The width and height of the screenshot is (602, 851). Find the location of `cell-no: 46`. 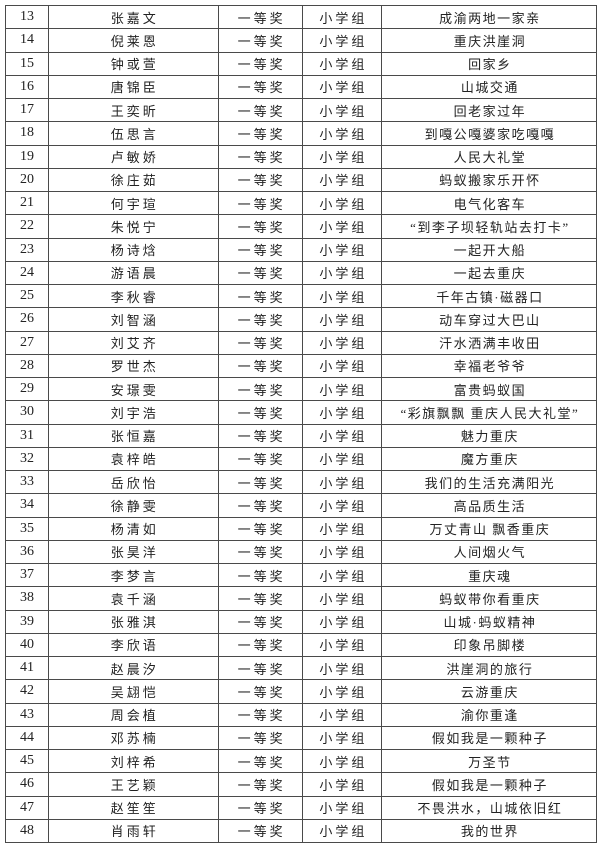

cell-no: 46 is located at coordinates (27, 784).